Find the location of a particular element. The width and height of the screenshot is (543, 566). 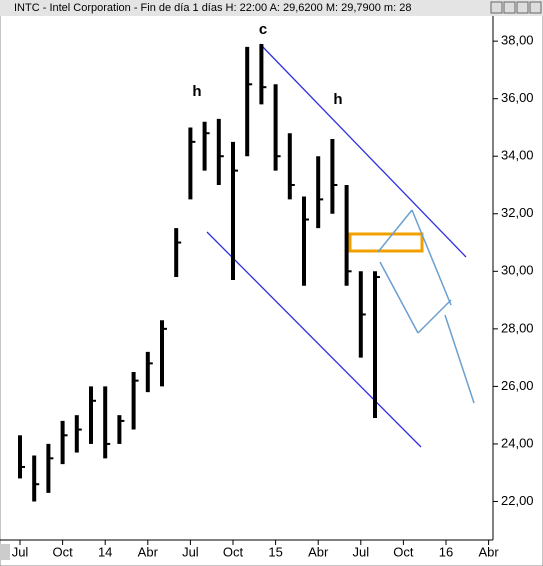

y-tick-label: 38,00 is located at coordinates (517, 40).